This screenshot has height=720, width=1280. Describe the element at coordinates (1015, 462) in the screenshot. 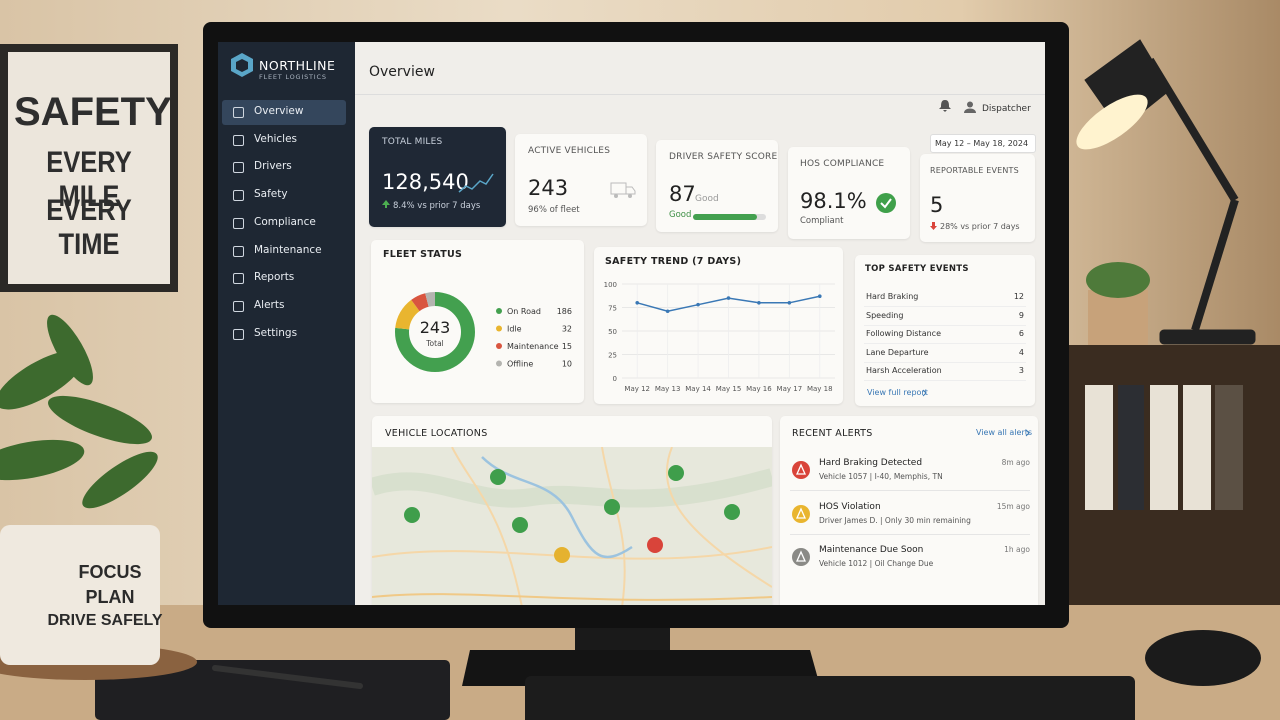

I see `alert-time: 8m ago` at that location.